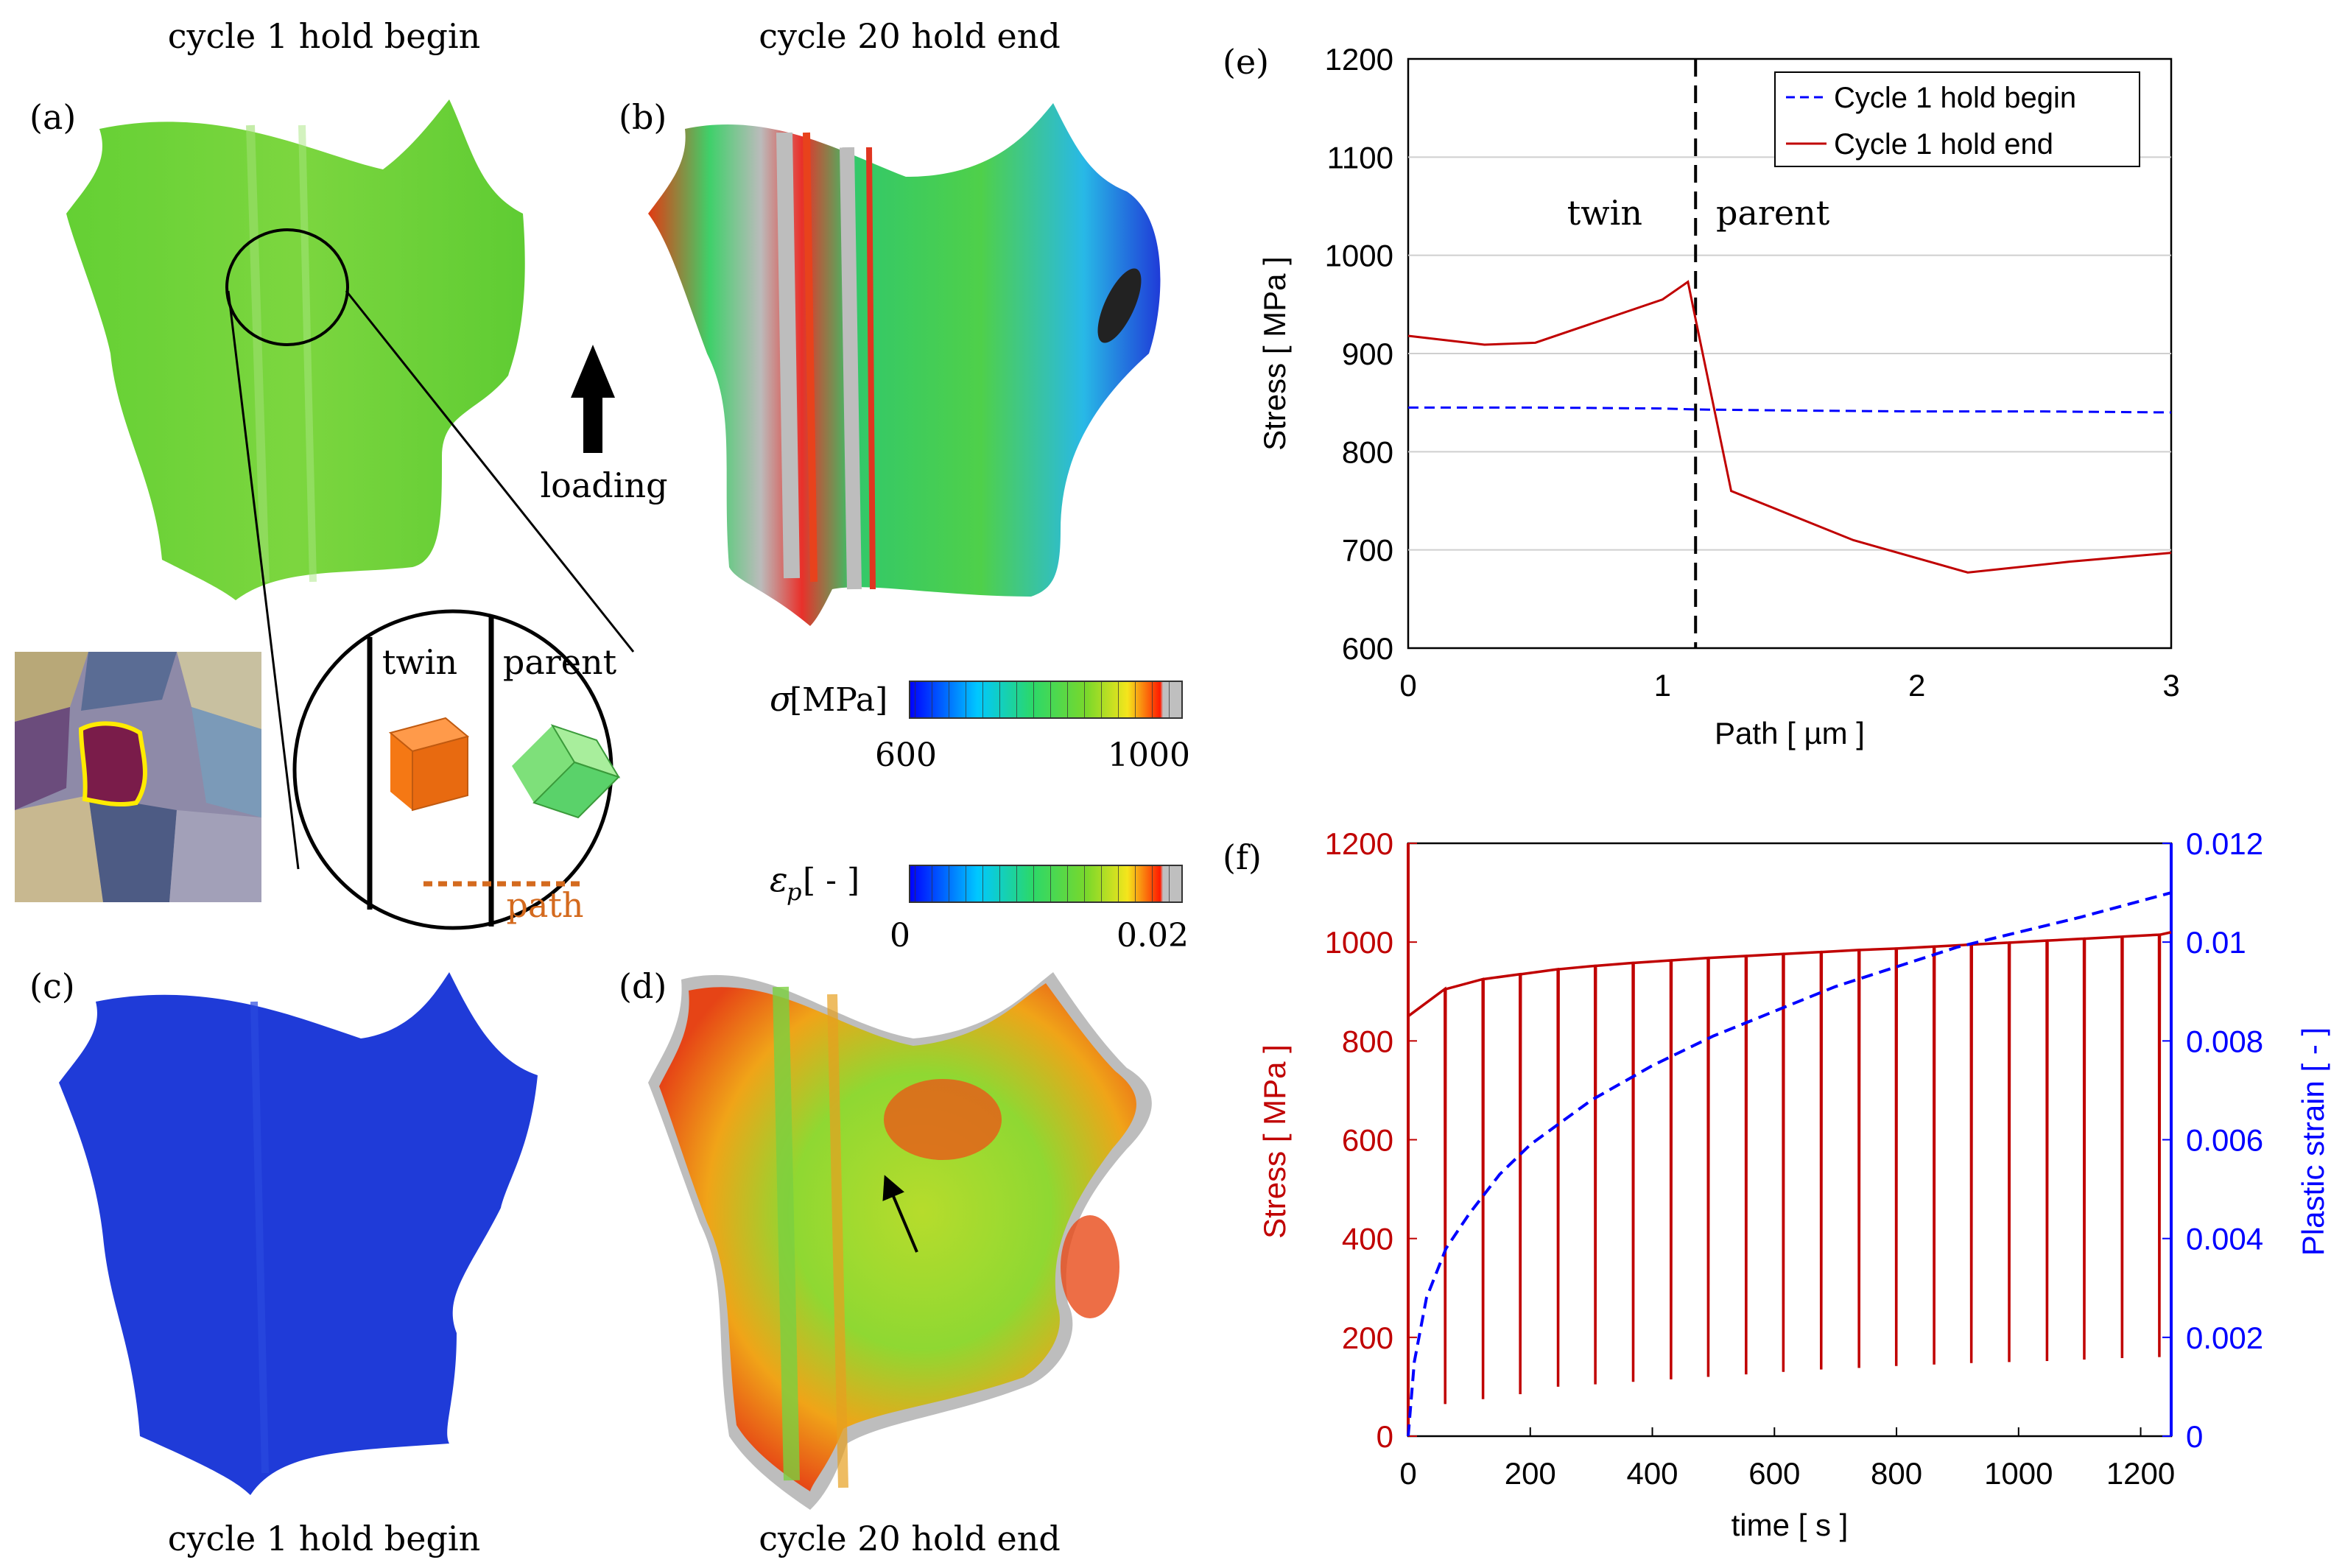  I want to click on y-tick-label: 400, so click(1367, 1239).